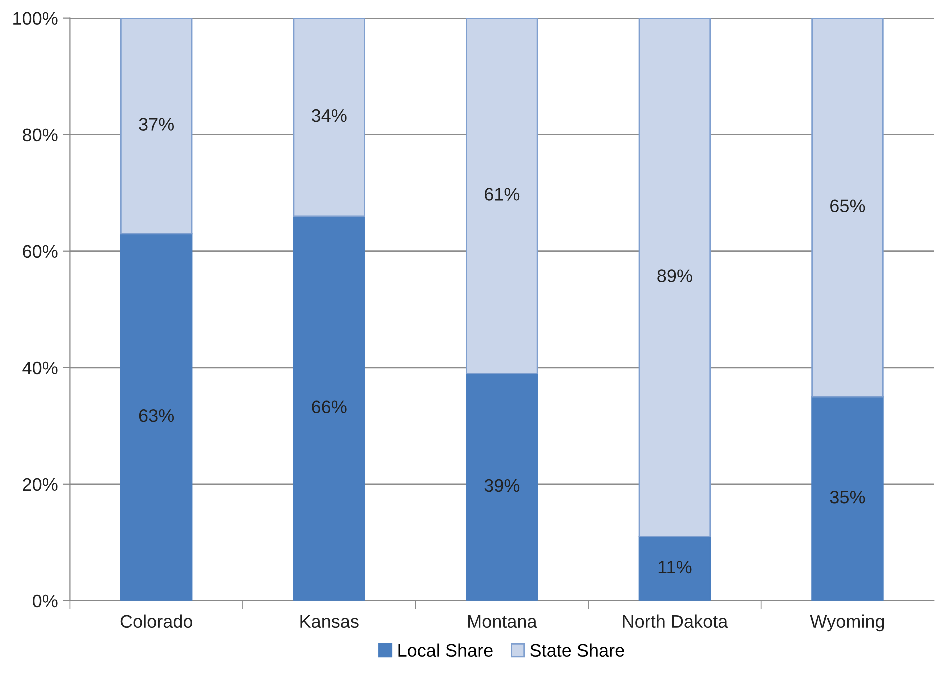 This screenshot has height=679, width=936. I want to click on y-tick-label: 20%, so click(40, 485).